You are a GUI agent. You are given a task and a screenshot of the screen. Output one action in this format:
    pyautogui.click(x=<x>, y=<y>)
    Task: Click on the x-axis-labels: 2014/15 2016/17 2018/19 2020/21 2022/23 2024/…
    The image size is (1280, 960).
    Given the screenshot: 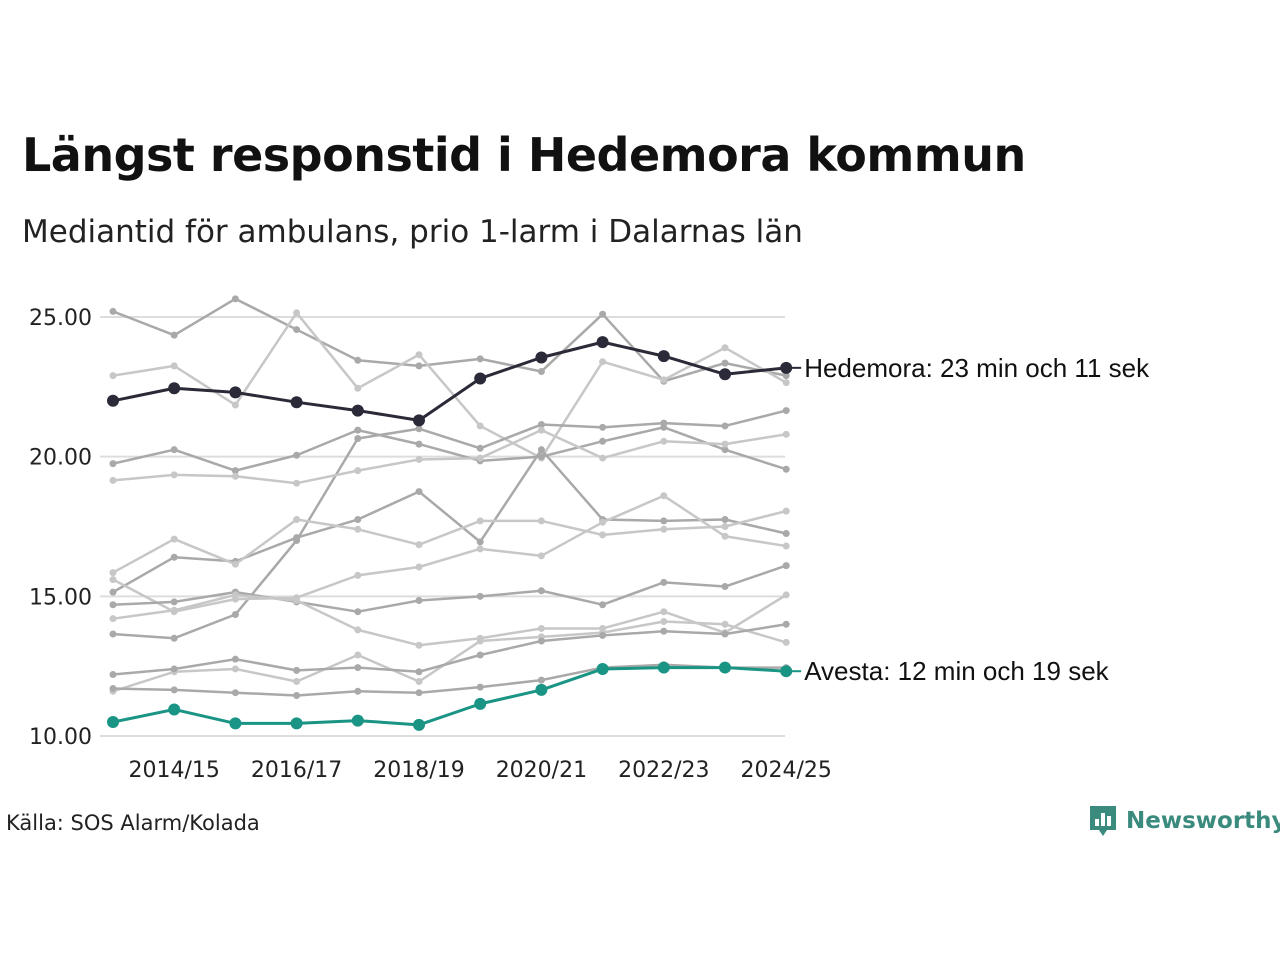 What is the action you would take?
    pyautogui.click(x=479, y=770)
    